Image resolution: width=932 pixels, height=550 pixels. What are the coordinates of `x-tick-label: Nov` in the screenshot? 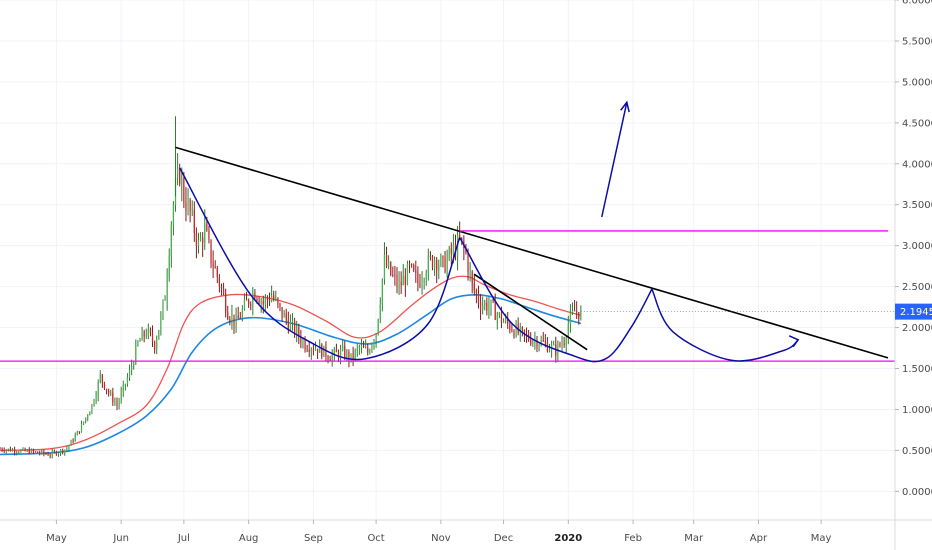 It's located at (441, 538).